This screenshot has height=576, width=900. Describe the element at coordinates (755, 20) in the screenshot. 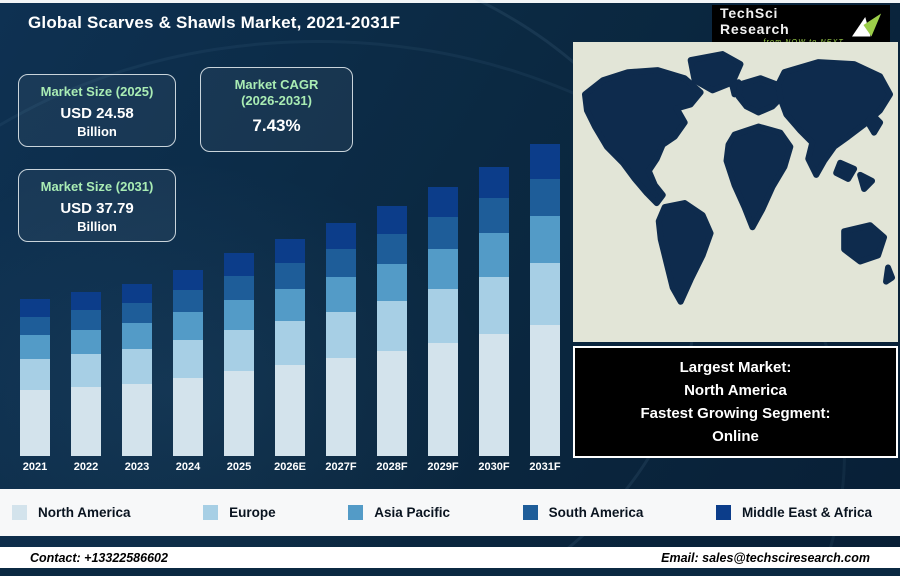

I see `logo-brand: TechSci Research` at that location.